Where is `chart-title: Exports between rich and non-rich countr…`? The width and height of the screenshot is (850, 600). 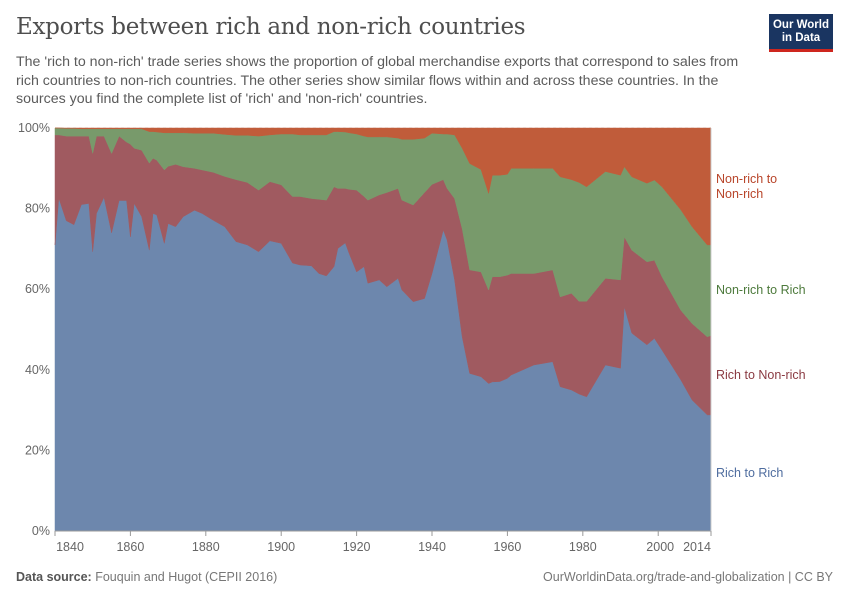
chart-title: Exports between rich and non-rich countr… is located at coordinates (271, 27).